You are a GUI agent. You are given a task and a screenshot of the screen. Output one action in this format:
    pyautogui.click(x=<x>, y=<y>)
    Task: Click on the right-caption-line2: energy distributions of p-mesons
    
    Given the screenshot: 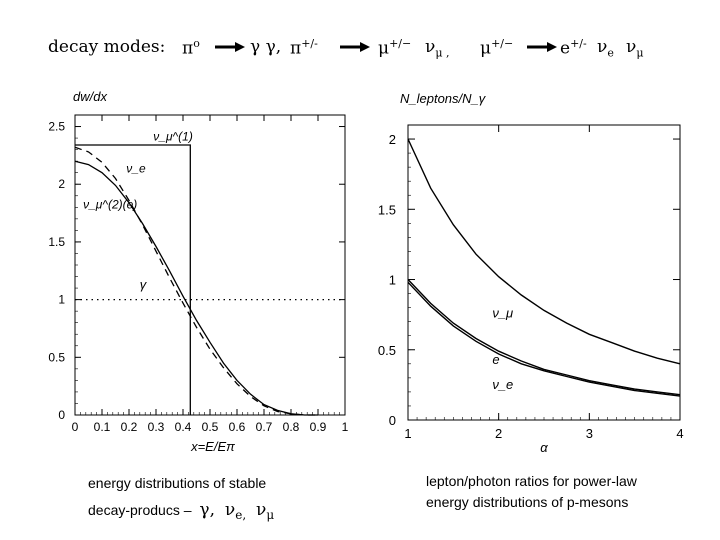 What is the action you would take?
    pyautogui.click(x=527, y=502)
    